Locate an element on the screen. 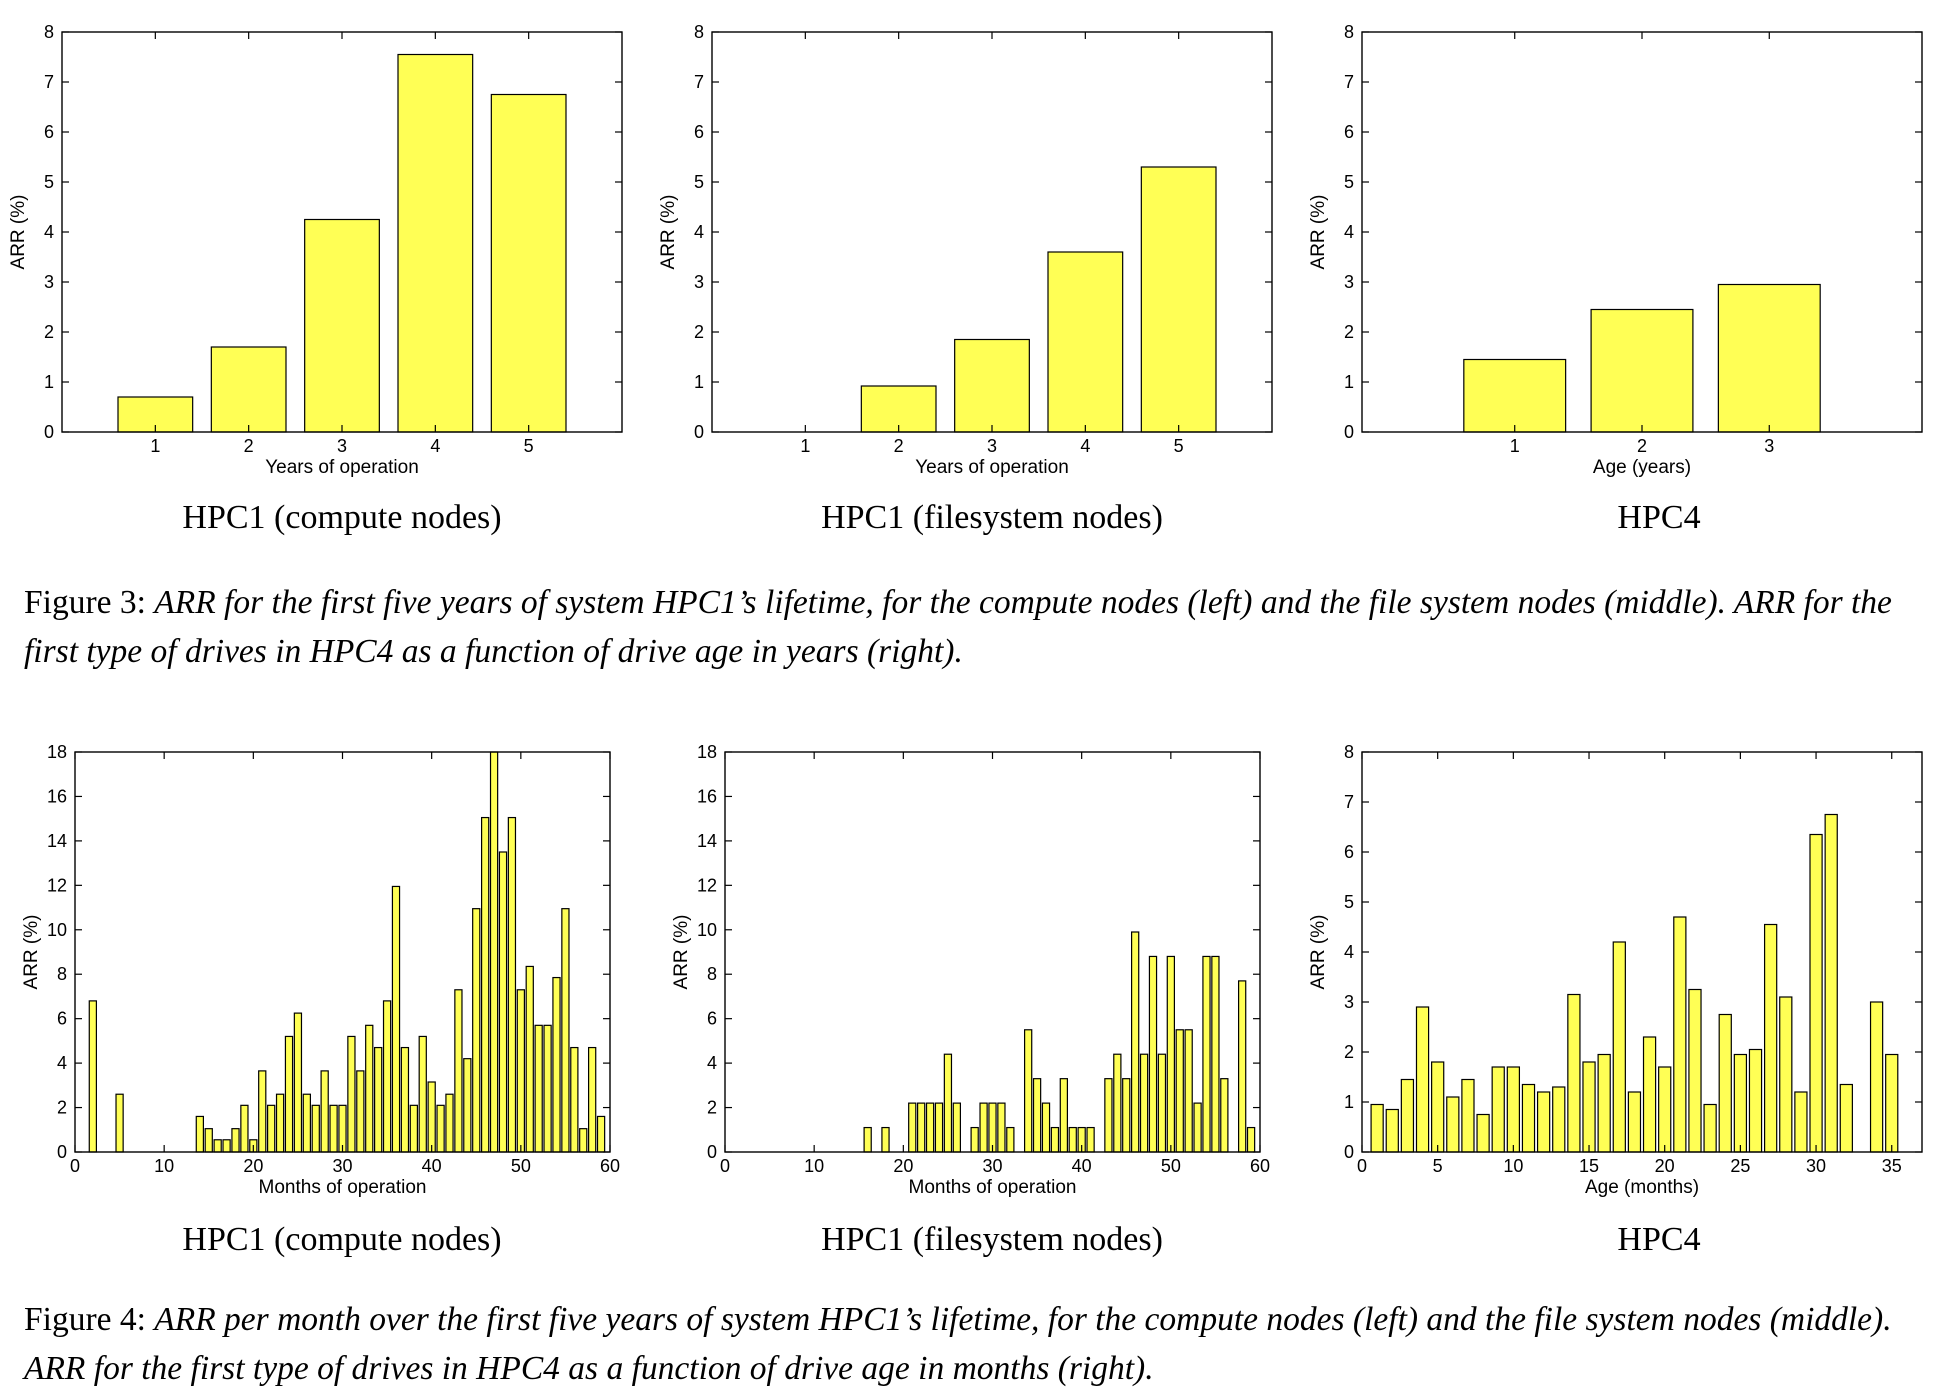 This screenshot has width=1936, height=1393. y-tick-label: 10 is located at coordinates (57, 930).